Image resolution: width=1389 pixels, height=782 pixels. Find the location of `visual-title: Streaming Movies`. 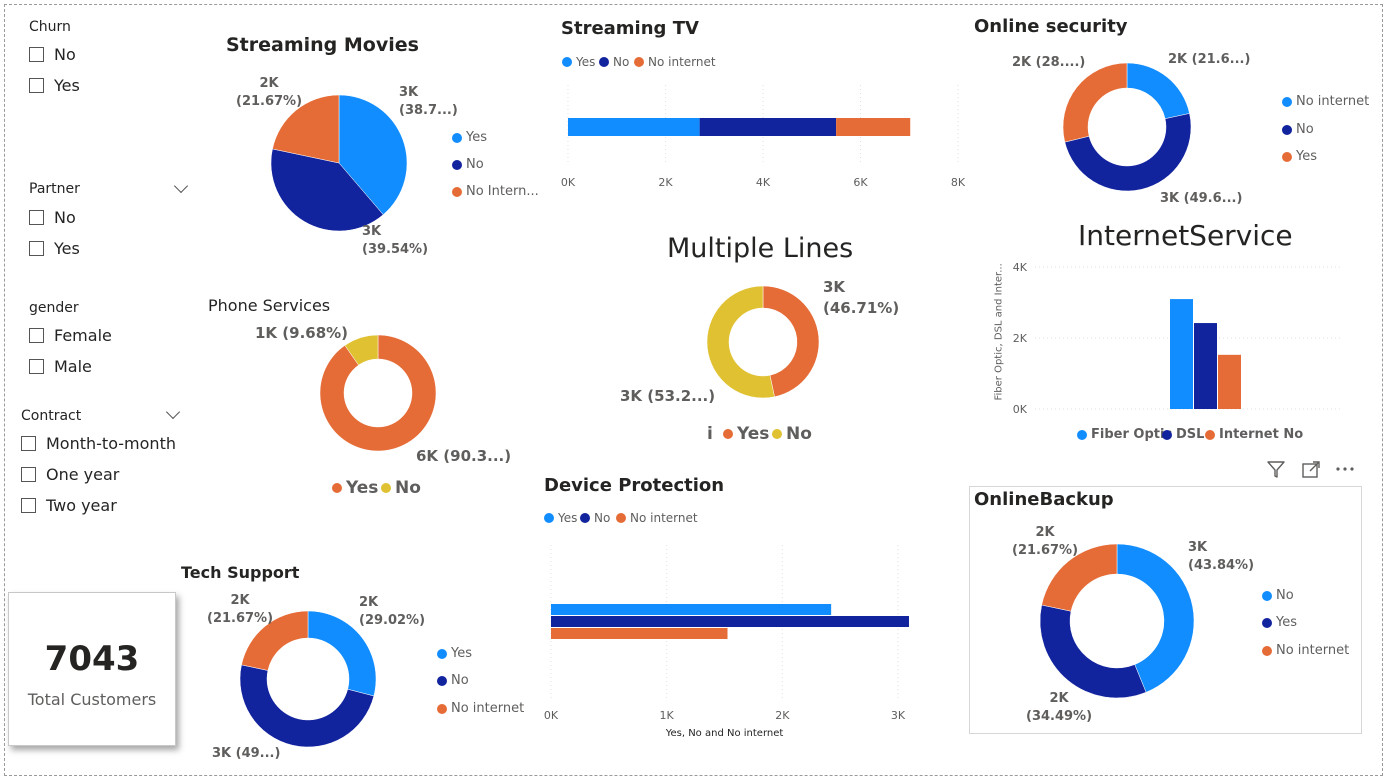

visual-title: Streaming Movies is located at coordinates (322, 45).